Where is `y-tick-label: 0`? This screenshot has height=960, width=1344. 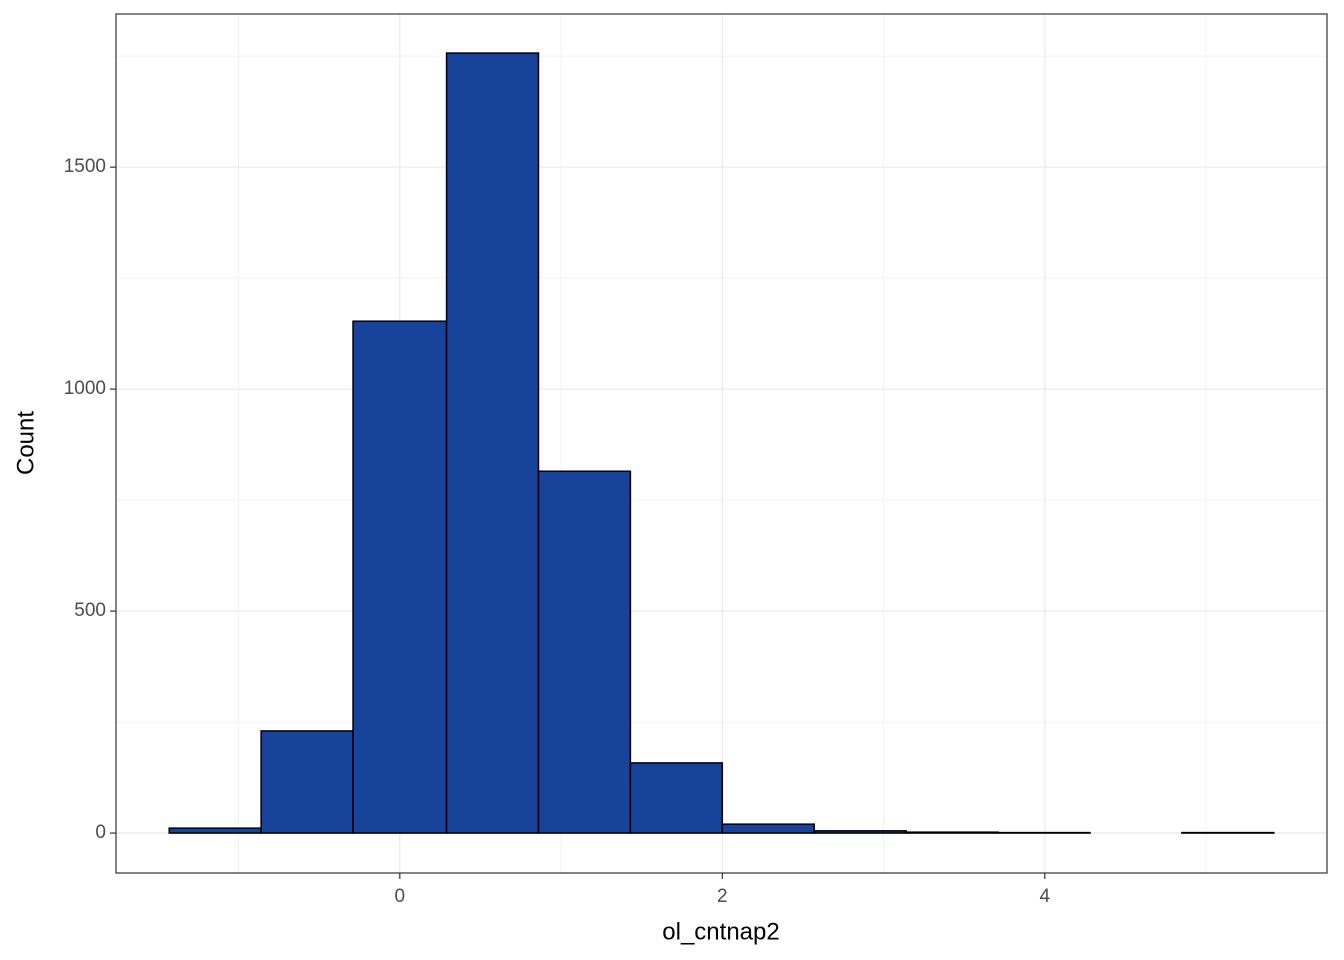
y-tick-label: 0 is located at coordinates (100, 832).